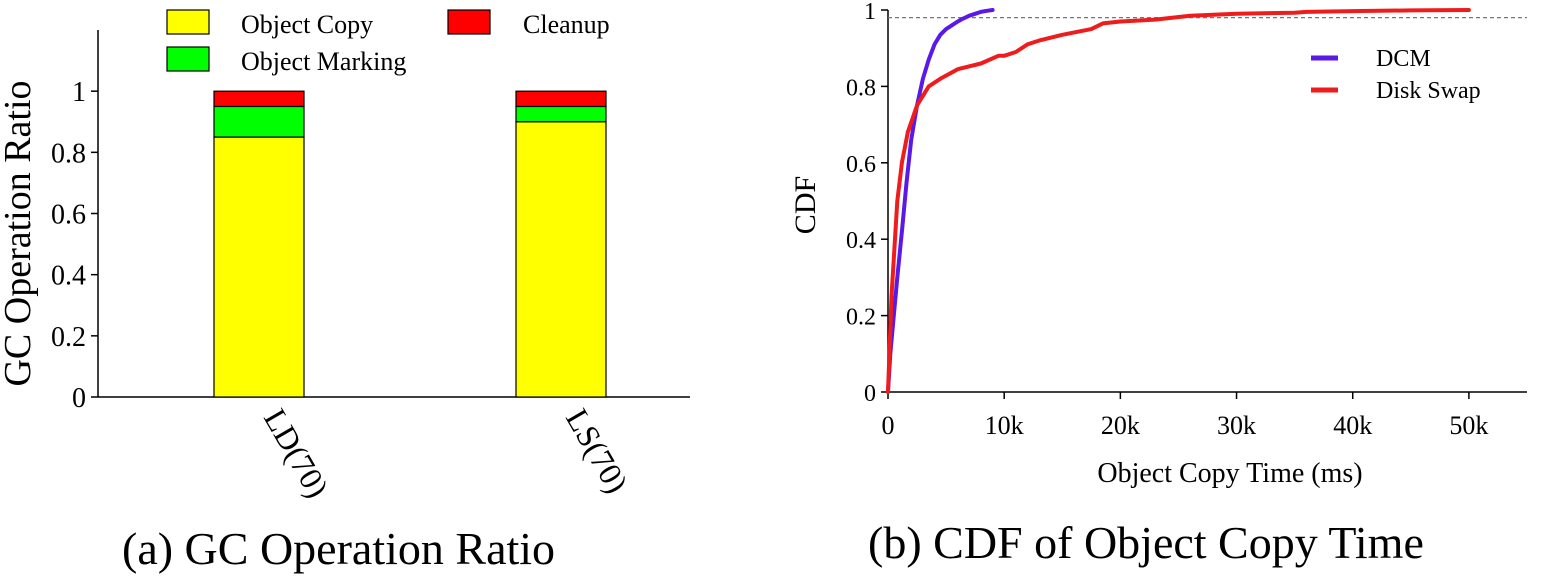 The image size is (1544, 579). Describe the element at coordinates (188, 22) in the screenshot. I see `legend-swatch-object-copy` at that location.